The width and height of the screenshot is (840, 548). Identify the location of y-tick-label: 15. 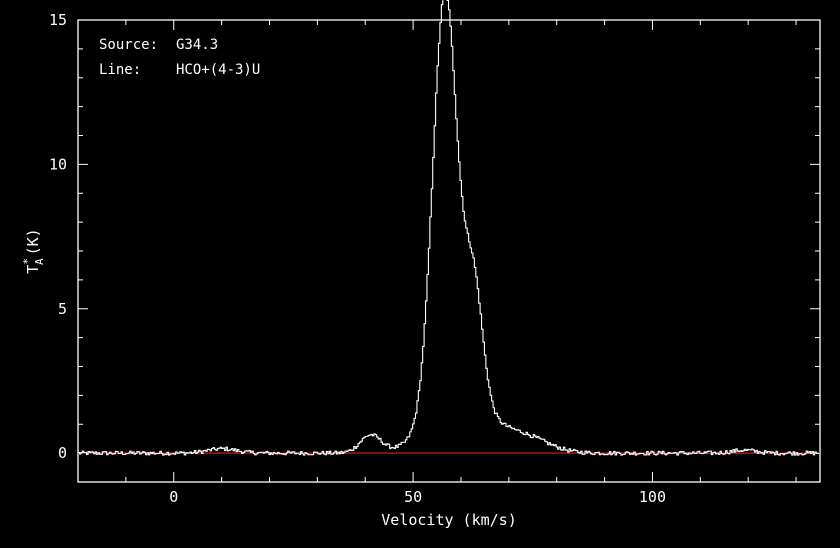
(58, 20).